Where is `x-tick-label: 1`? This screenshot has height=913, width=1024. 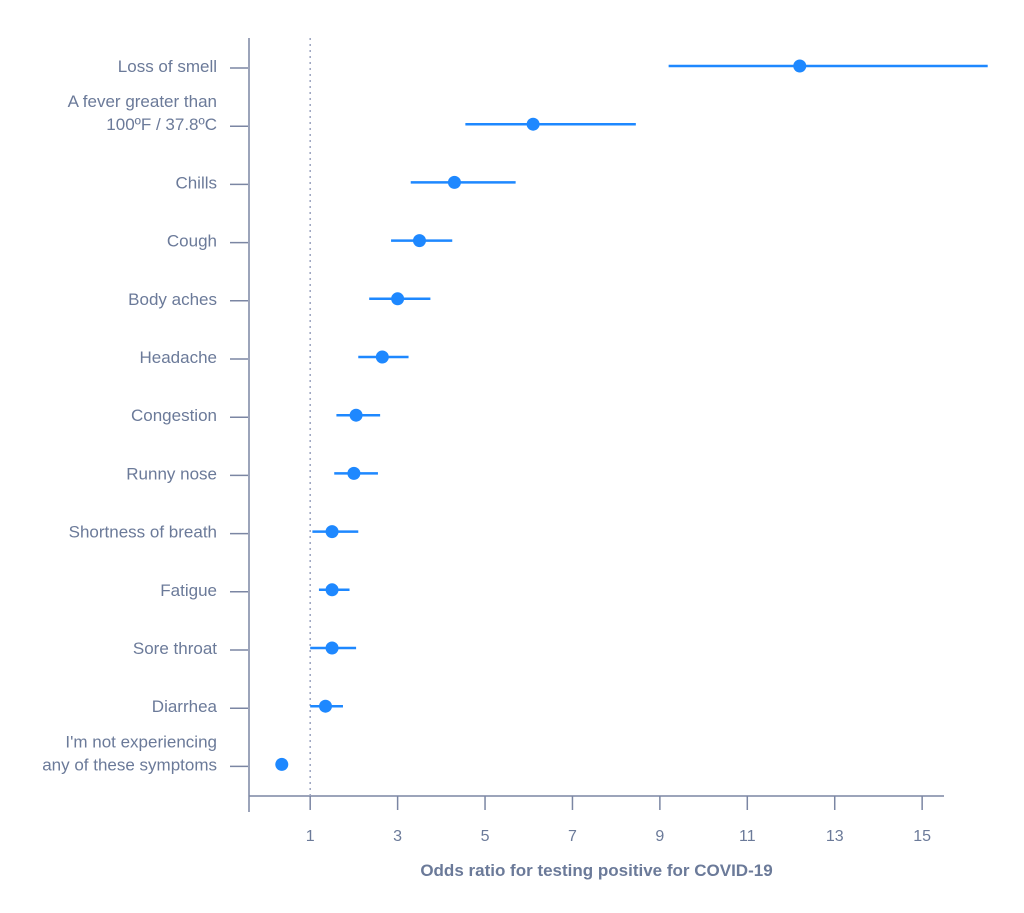 x-tick-label: 1 is located at coordinates (310, 836).